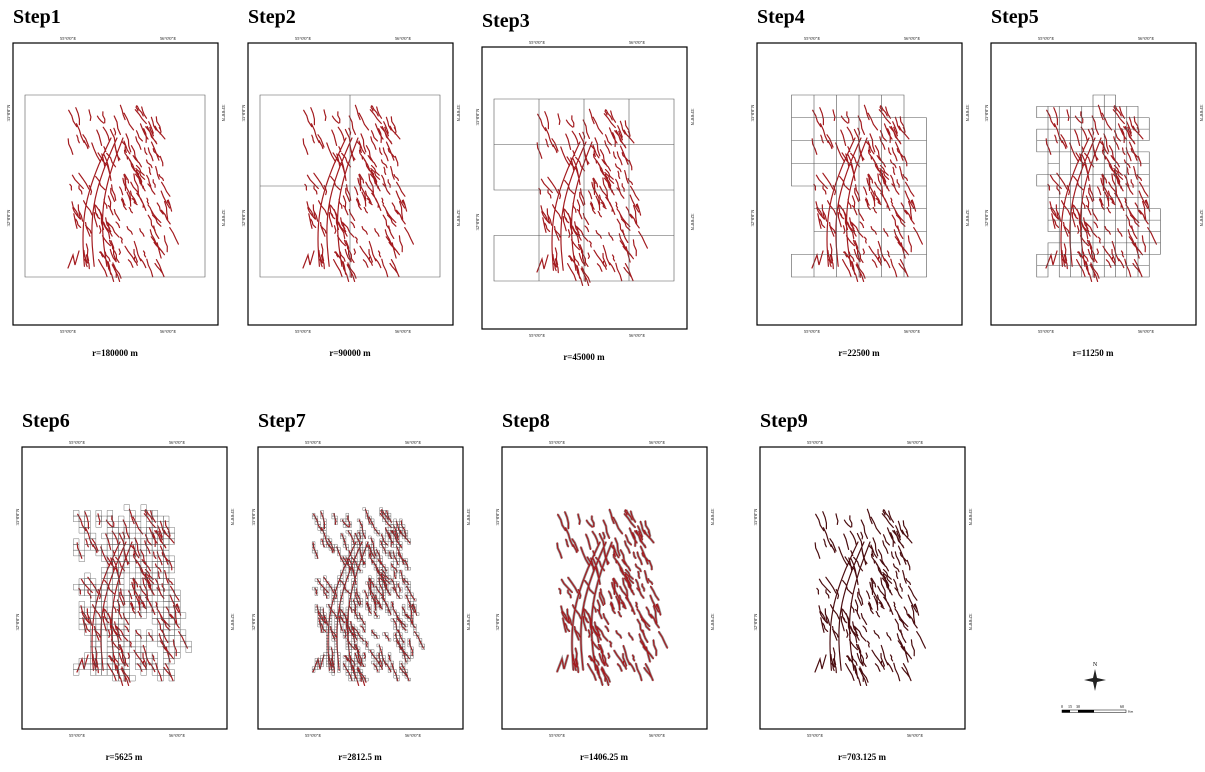 This screenshot has width=1205, height=772. What do you see at coordinates (46, 421) in the screenshot?
I see `panel-title: Step6` at bounding box center [46, 421].